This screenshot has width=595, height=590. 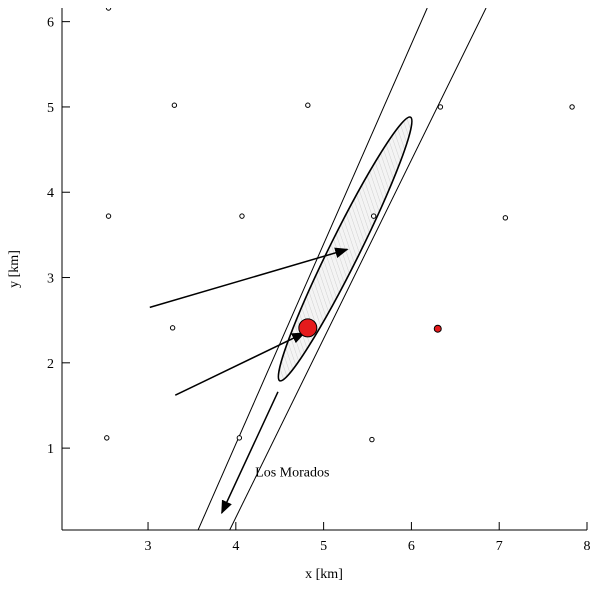 What do you see at coordinates (50, 23) in the screenshot?
I see `y-tick-label: 6` at bounding box center [50, 23].